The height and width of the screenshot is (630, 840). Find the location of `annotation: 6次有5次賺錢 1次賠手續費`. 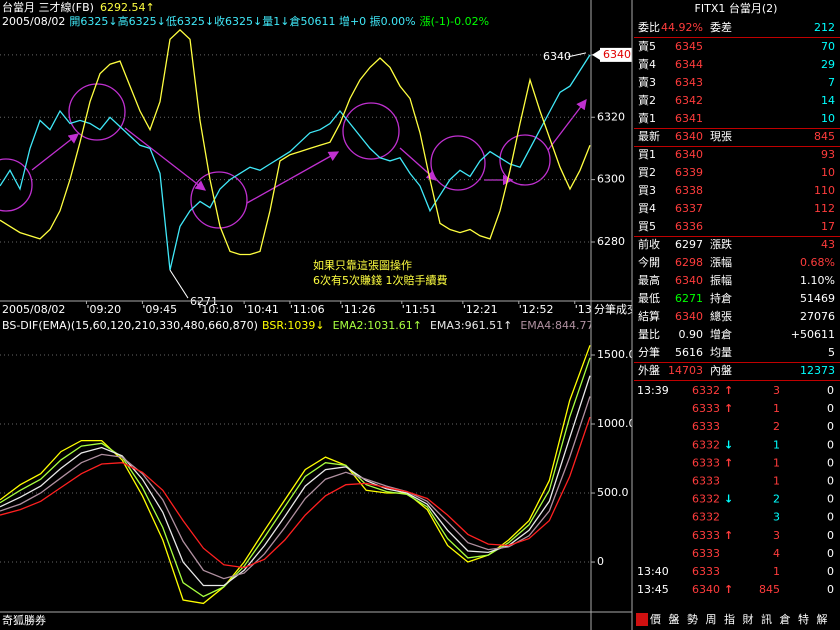

annotation: 6次有5次賺錢 1次賠手續費 is located at coordinates (380, 280).